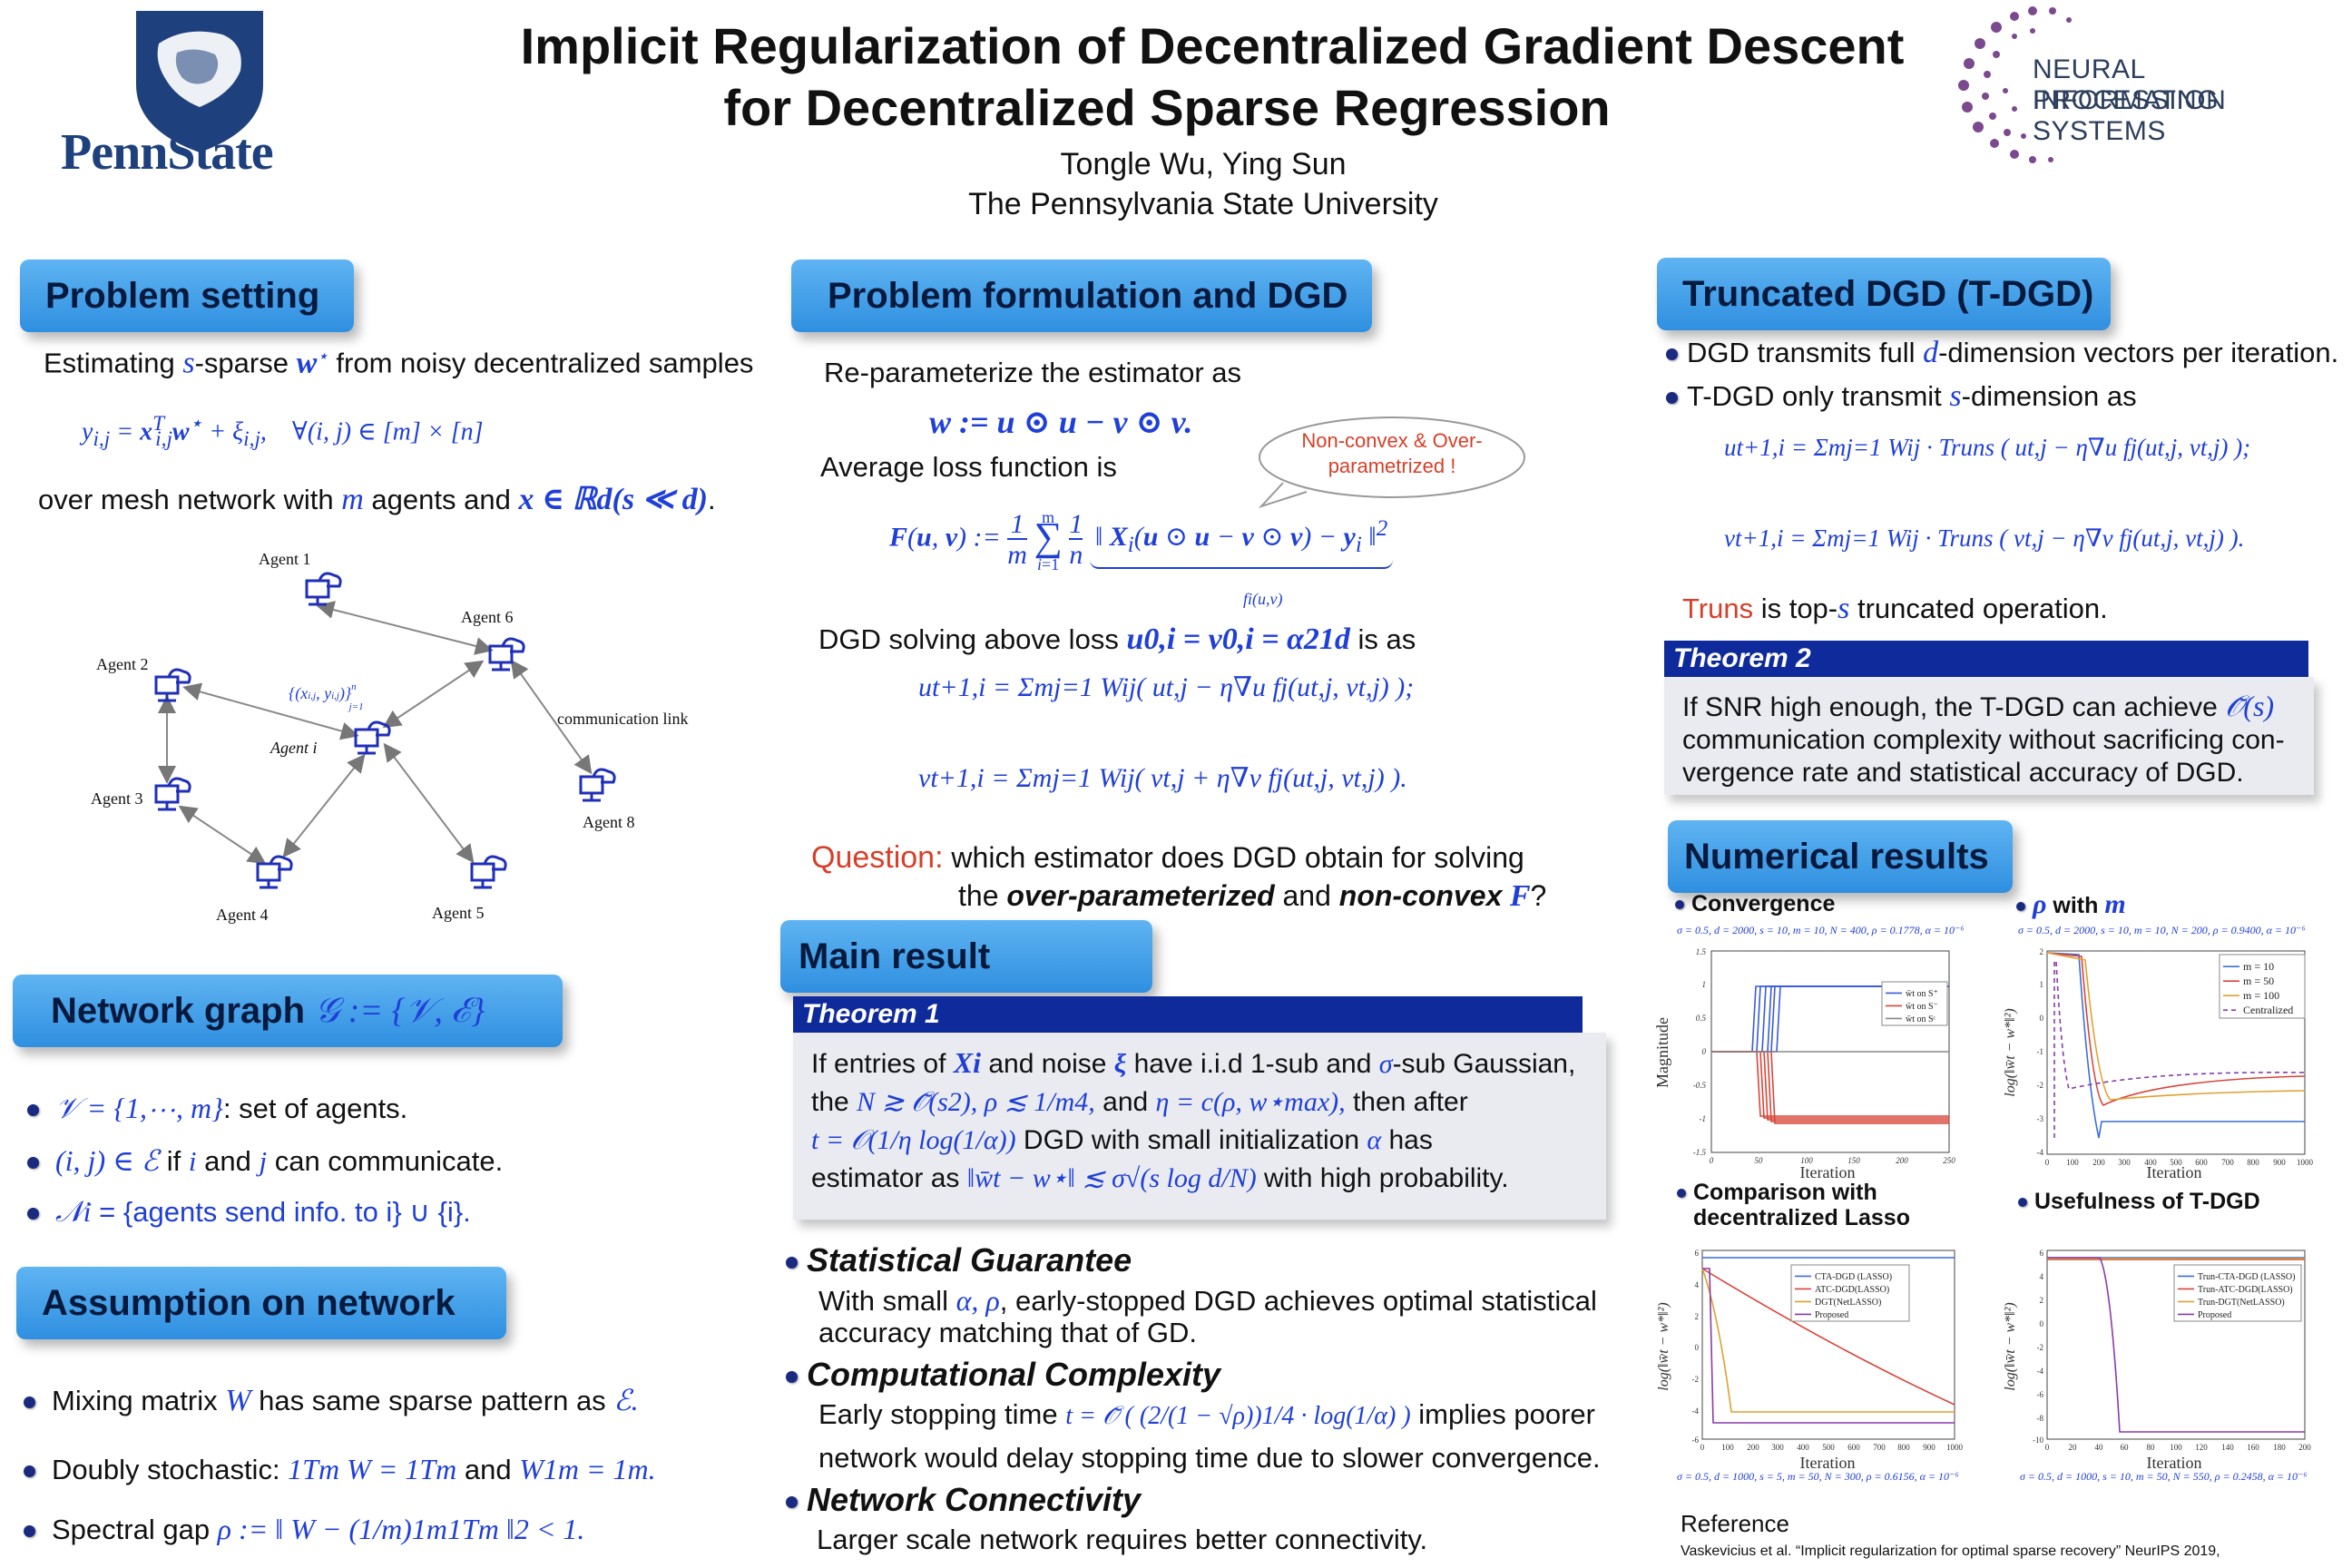  What do you see at coordinates (622, 719) in the screenshot?
I see `communication-link-label: communication link` at bounding box center [622, 719].